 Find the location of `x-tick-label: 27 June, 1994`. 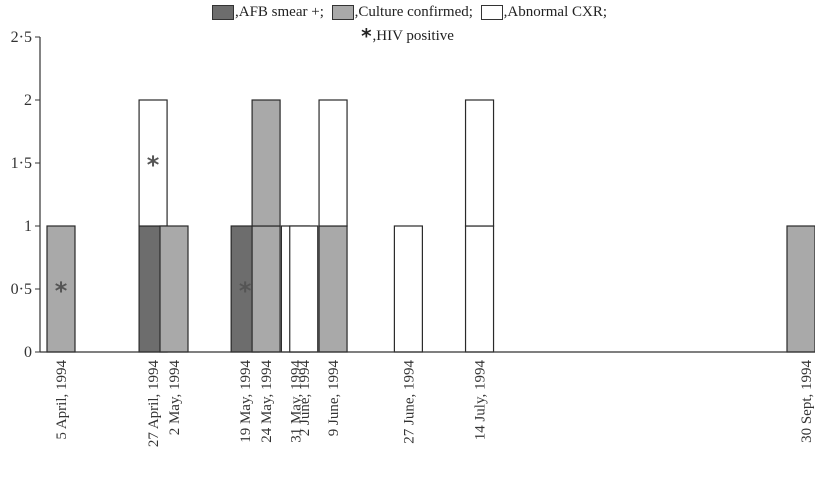

x-tick-label: 27 June, 1994 is located at coordinates (409, 402).